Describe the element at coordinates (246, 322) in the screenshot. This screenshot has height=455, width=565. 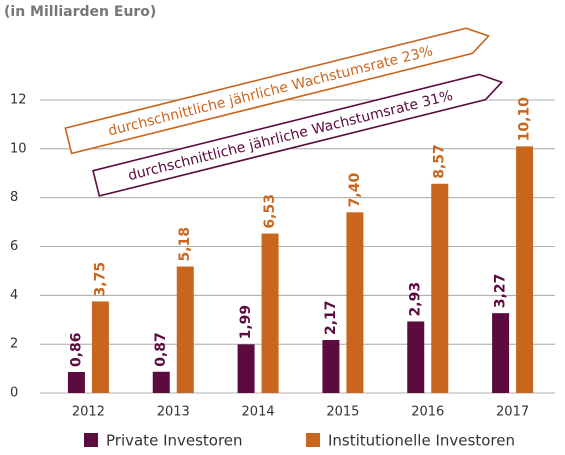
I see `value-label: 1,99` at that location.